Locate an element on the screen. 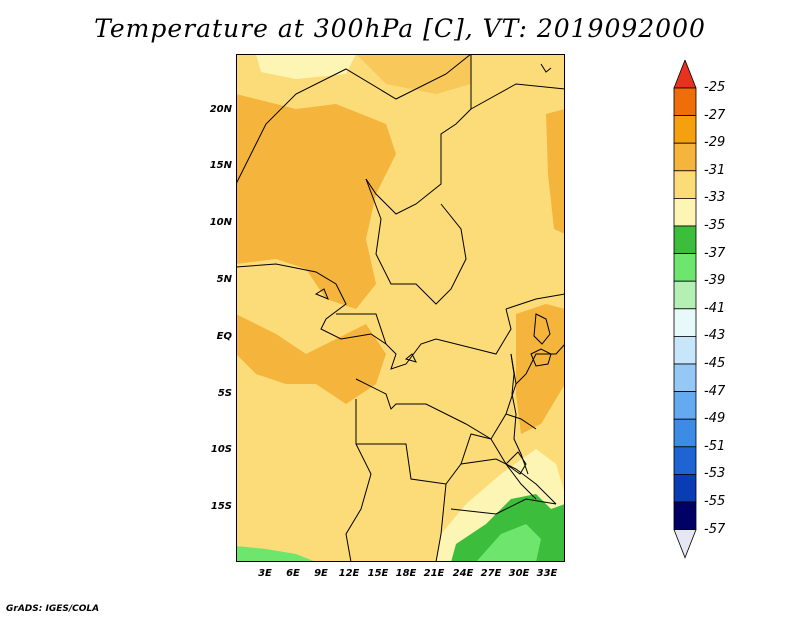 This screenshot has width=800, height=618. lat-label: 10S is located at coordinates (221, 449).